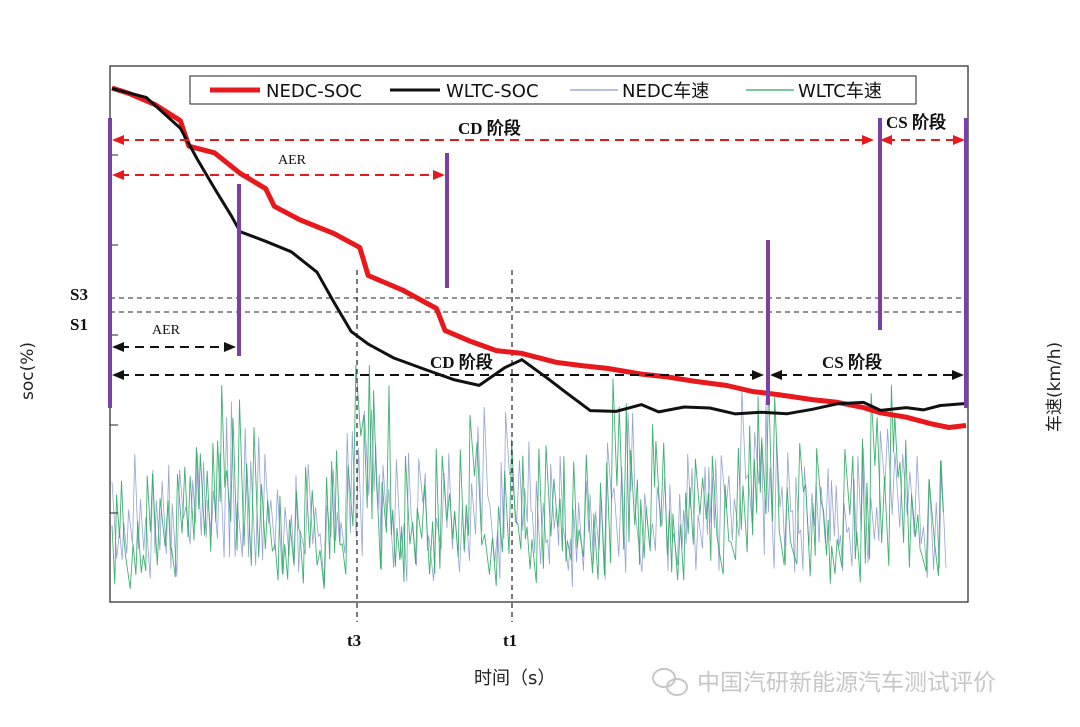 This screenshot has height=727, width=1080. What do you see at coordinates (510, 640) in the screenshot?
I see `x-tick-t1: t1` at bounding box center [510, 640].